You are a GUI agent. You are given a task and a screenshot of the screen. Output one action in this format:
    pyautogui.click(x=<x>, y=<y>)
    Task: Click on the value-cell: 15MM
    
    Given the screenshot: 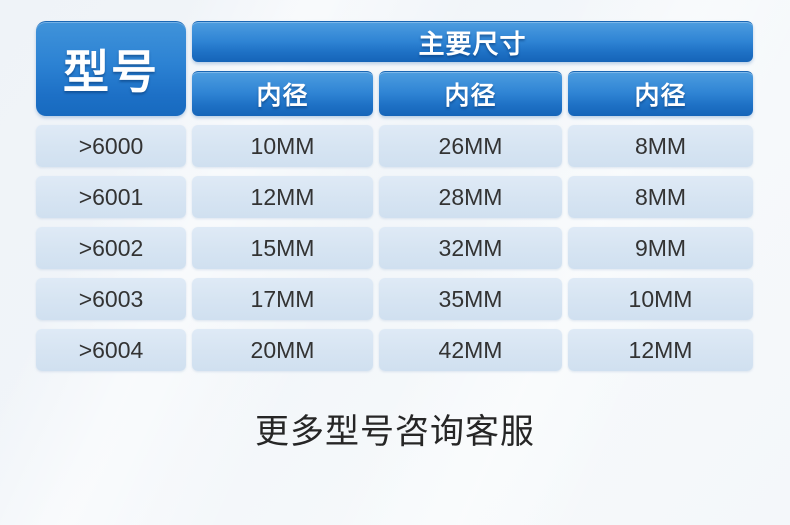 What is the action you would take?
    pyautogui.click(x=282, y=248)
    